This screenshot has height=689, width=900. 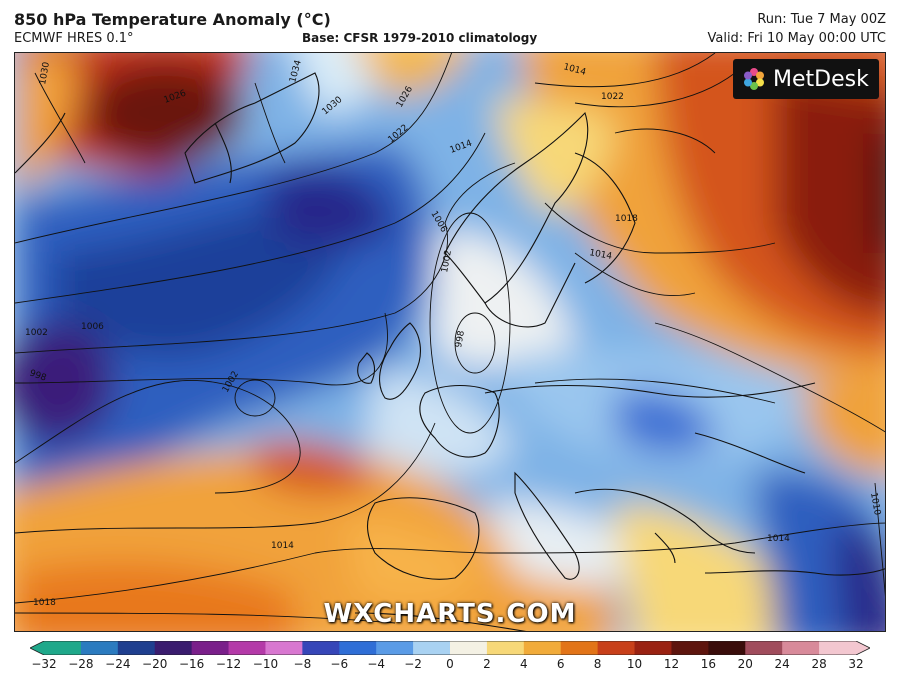 I want to click on colorbar-tick-label: 16, so click(x=708, y=664).